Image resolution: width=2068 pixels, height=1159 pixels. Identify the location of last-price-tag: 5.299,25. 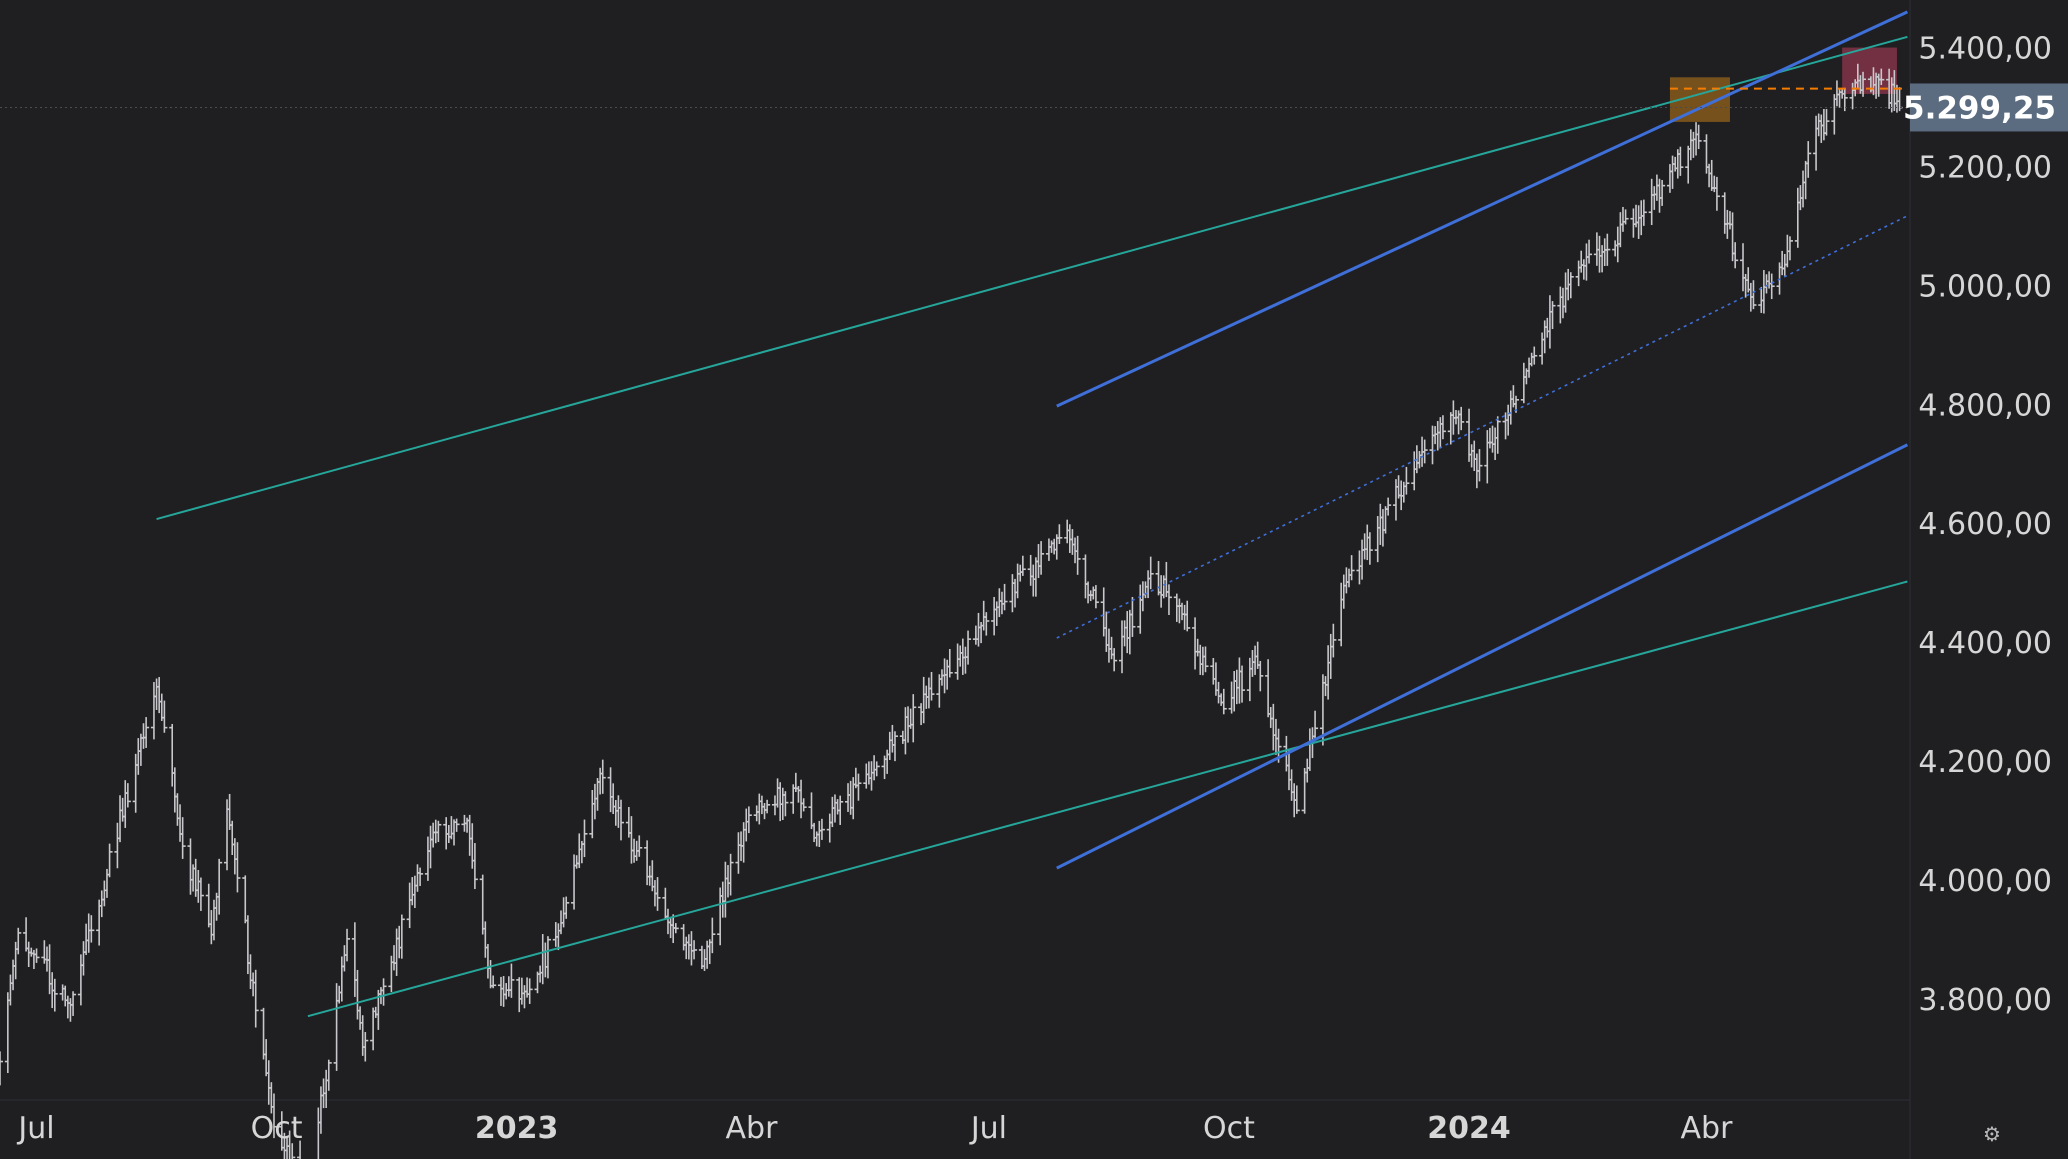
(1985, 107).